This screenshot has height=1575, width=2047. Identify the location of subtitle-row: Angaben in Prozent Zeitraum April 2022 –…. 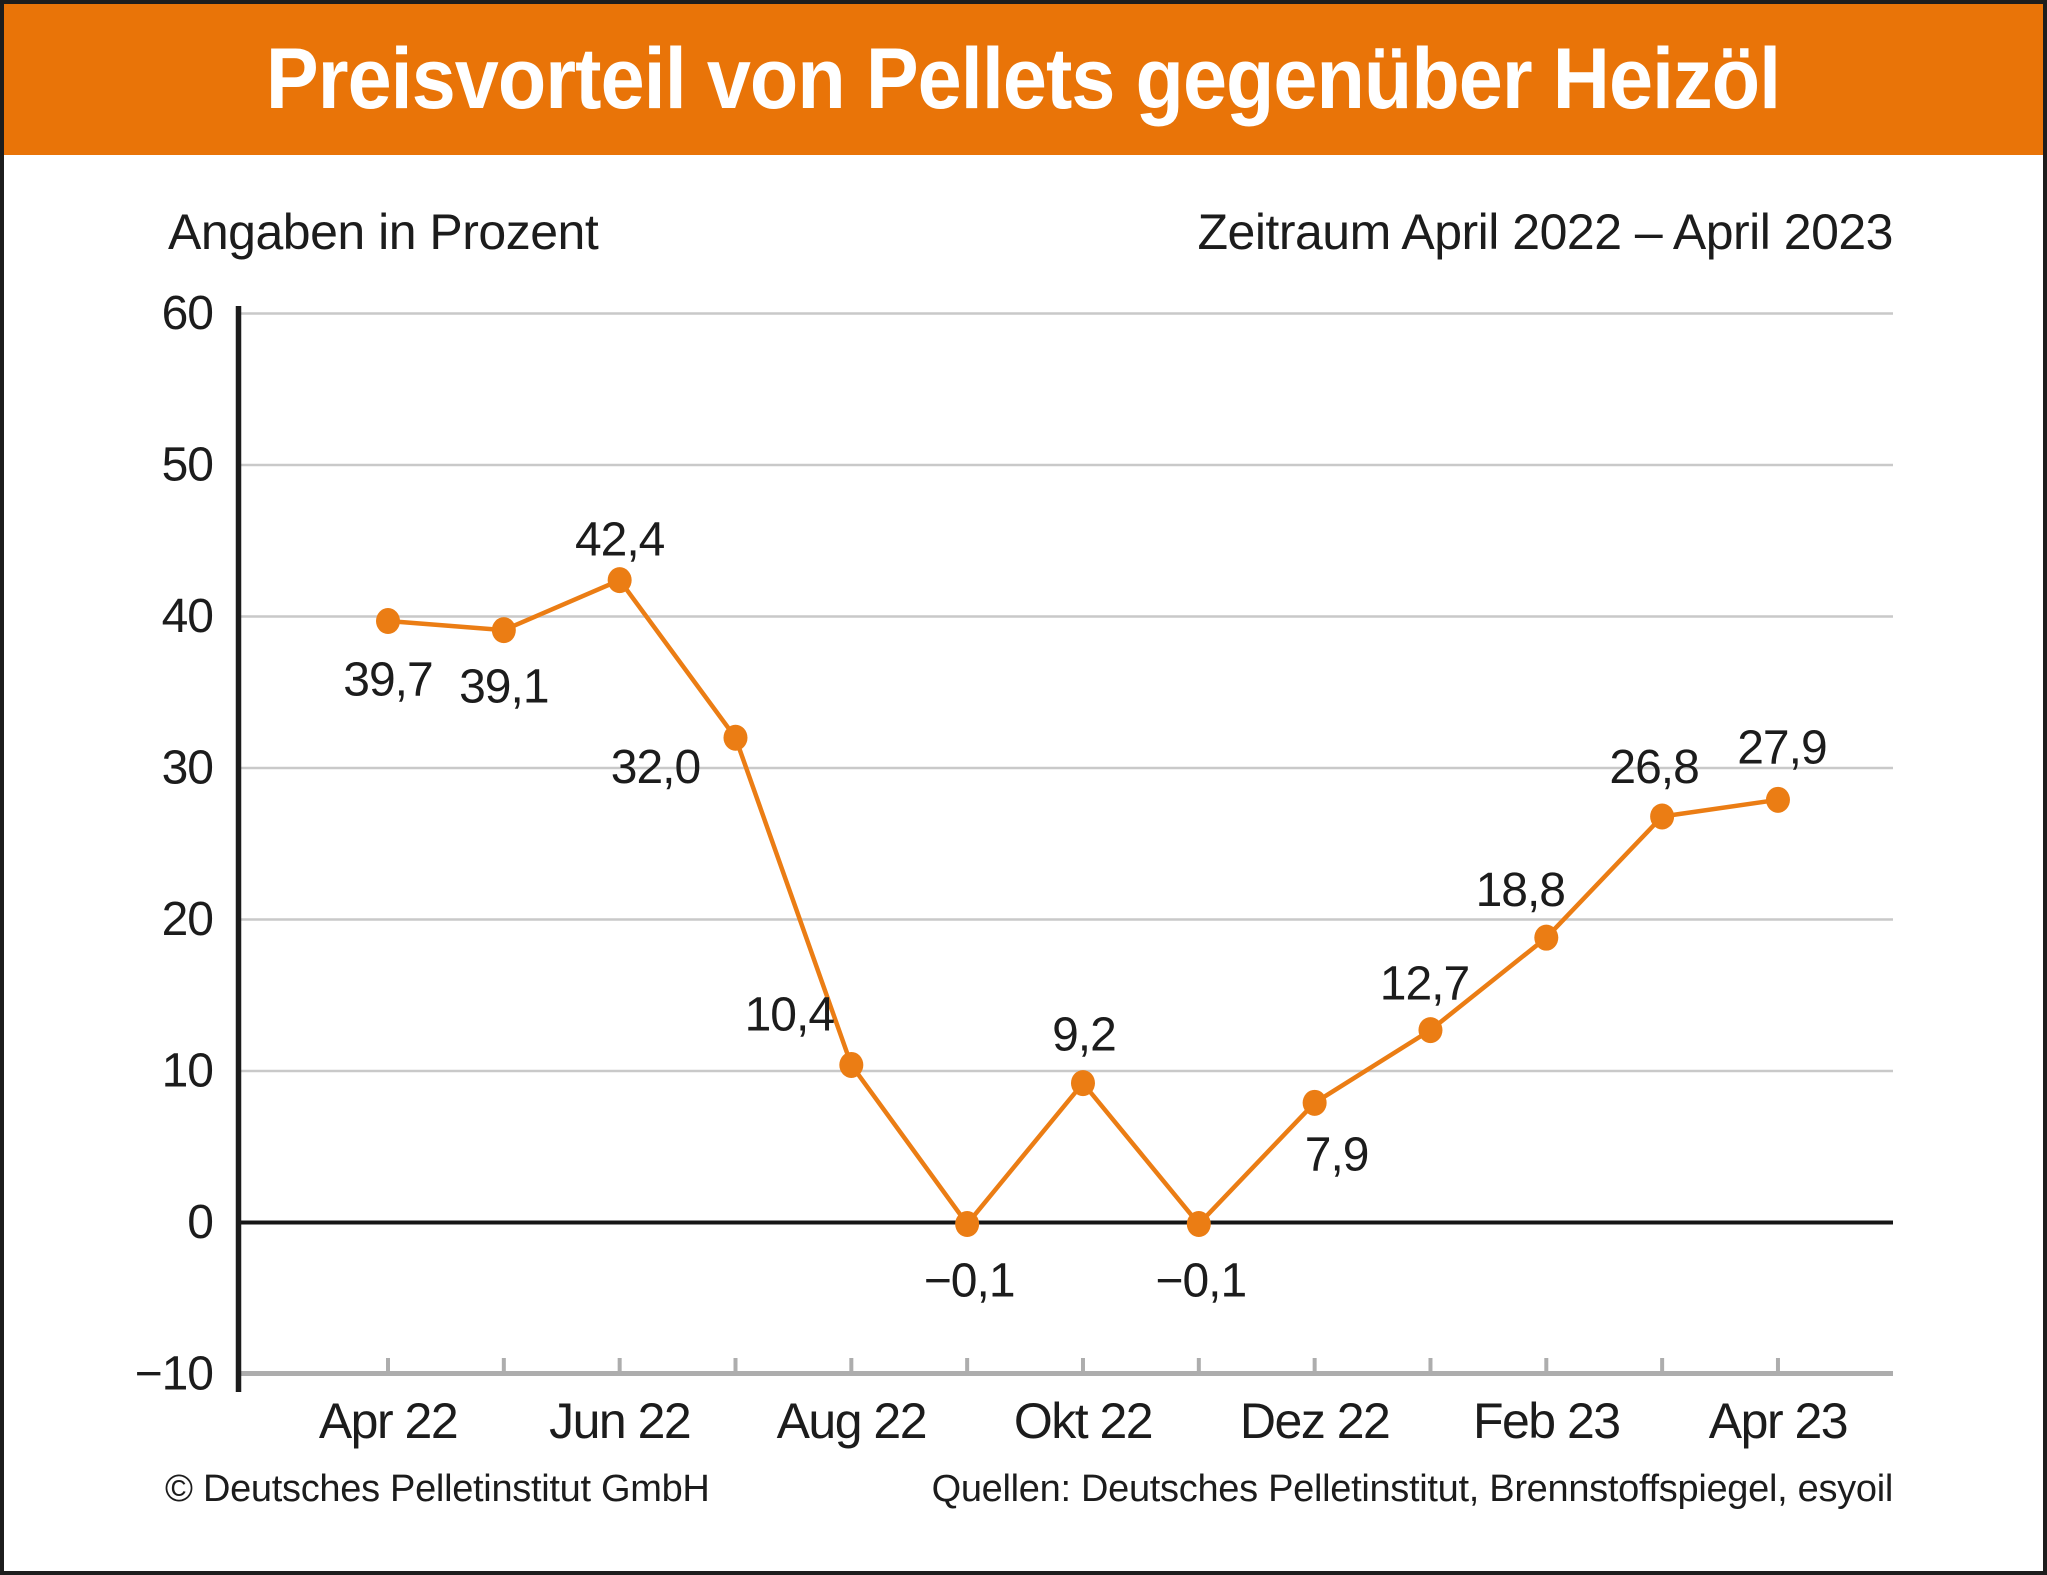
(1030, 231).